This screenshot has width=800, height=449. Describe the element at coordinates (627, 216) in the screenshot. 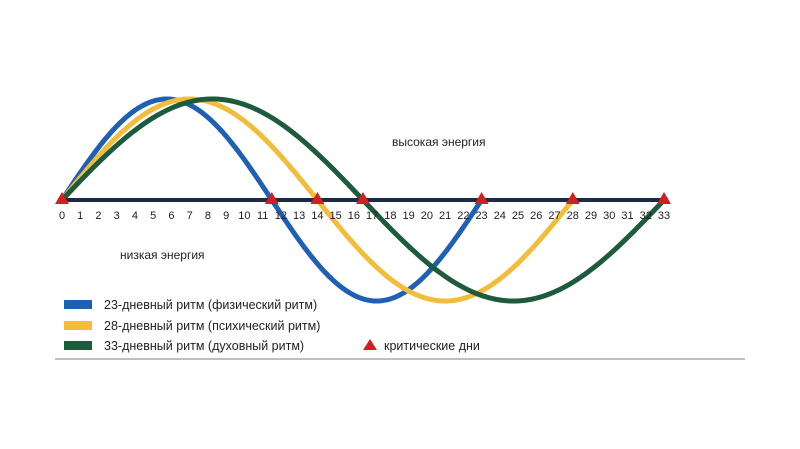

I see `x-tick-label: 31` at that location.